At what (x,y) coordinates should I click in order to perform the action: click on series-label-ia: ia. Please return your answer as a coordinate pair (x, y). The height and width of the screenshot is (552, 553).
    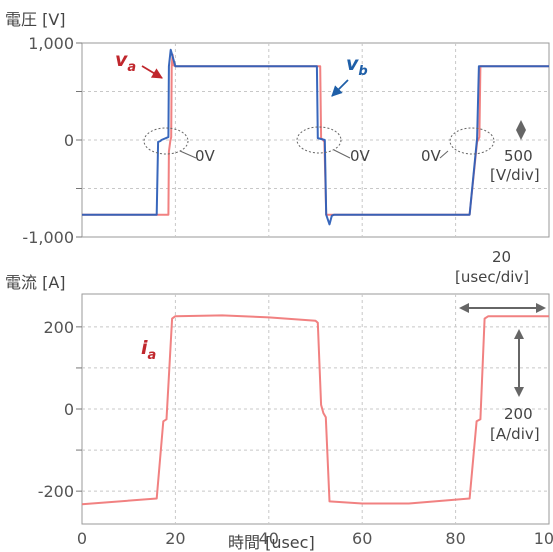
    Looking at the image, I should click on (148, 350).